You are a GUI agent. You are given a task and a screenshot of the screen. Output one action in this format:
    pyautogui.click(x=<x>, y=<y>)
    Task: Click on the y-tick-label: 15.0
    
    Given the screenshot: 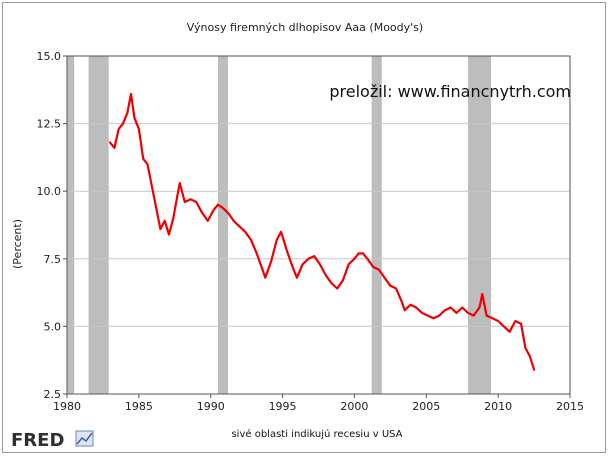 What is the action you would take?
    pyautogui.click(x=49, y=56)
    